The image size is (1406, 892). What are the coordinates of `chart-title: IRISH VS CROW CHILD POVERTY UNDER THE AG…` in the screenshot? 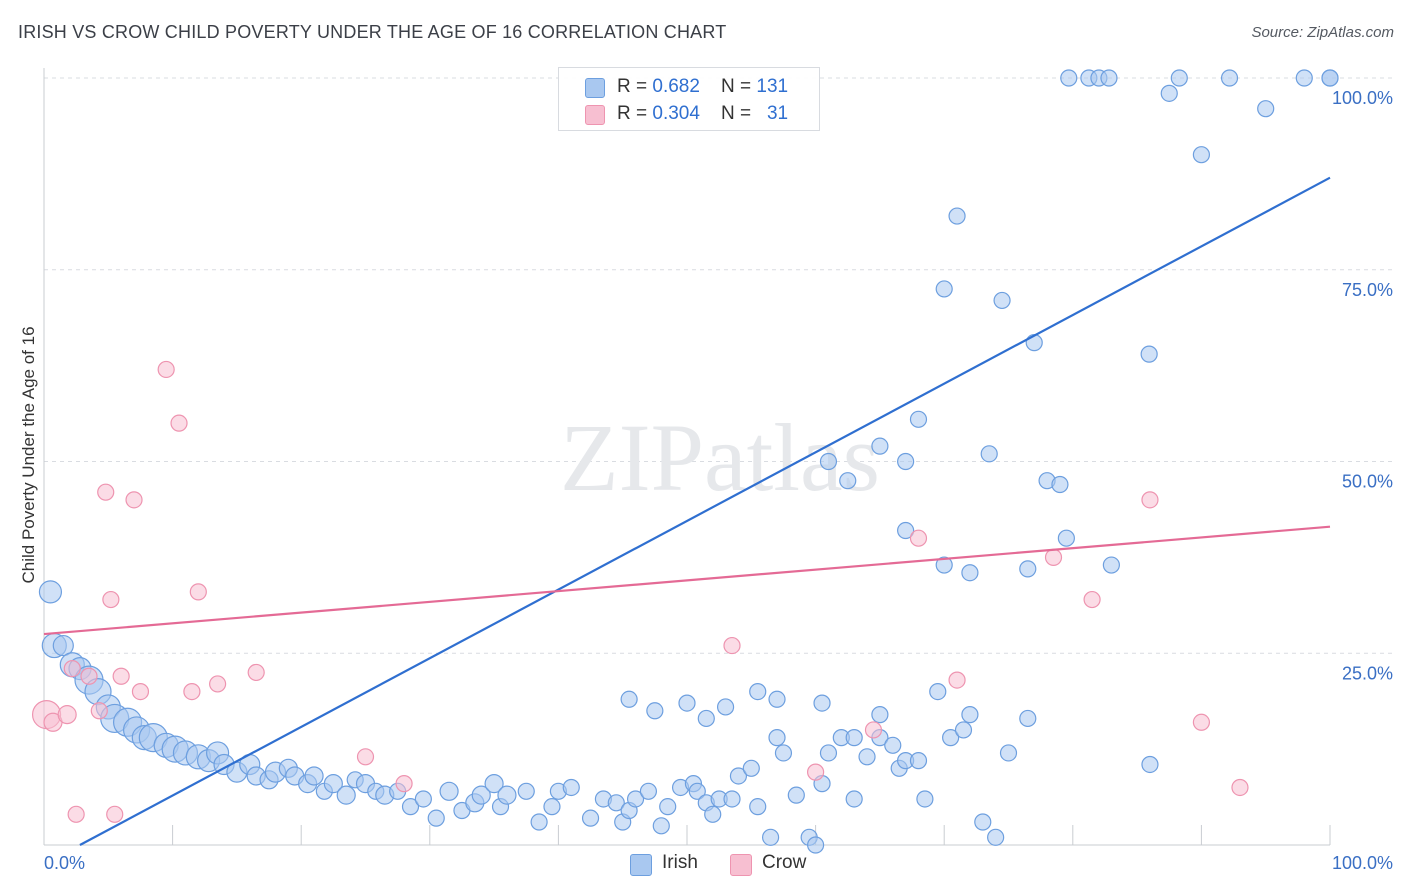 It's located at (372, 32).